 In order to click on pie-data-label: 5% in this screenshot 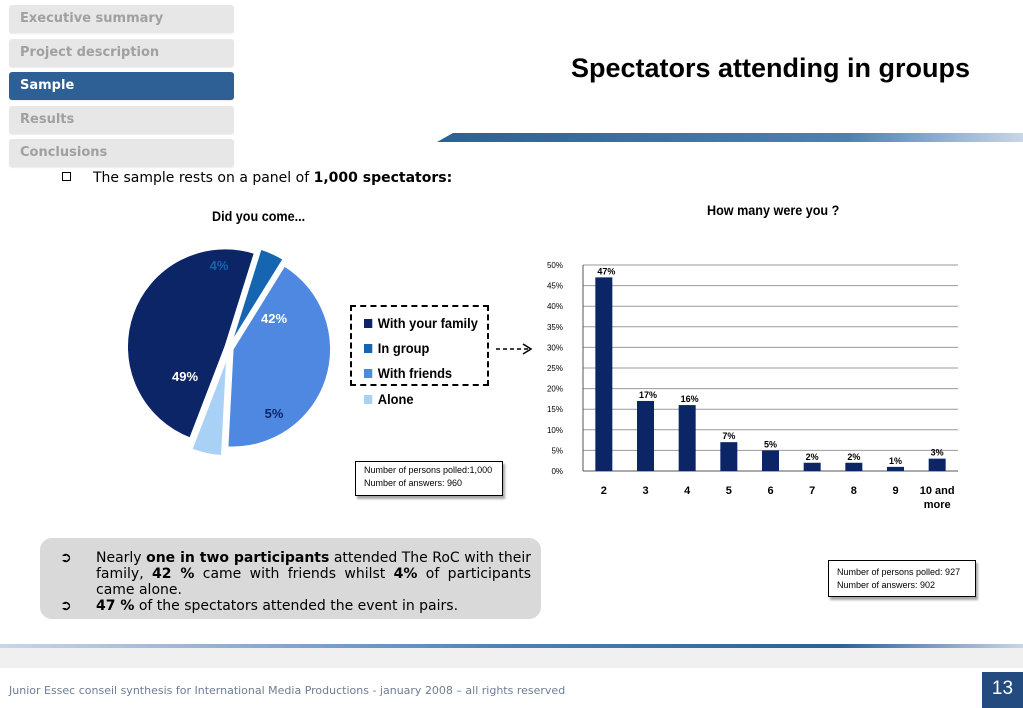, I will do `click(274, 413)`.